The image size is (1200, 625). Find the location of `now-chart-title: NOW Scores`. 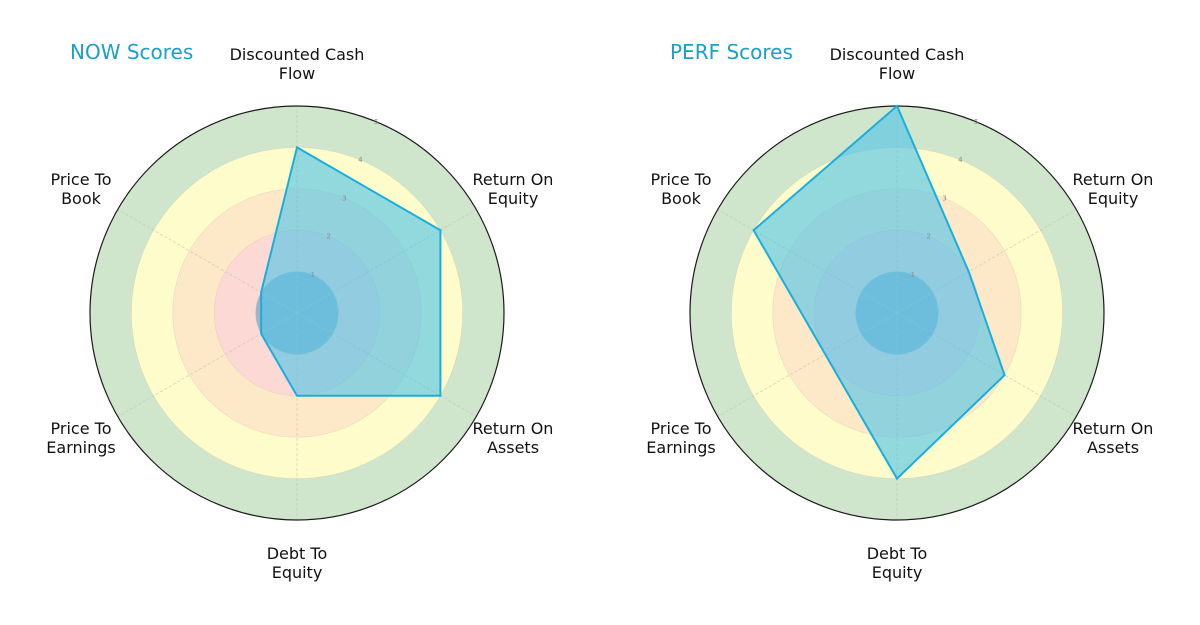

now-chart-title: NOW Scores is located at coordinates (132, 52).